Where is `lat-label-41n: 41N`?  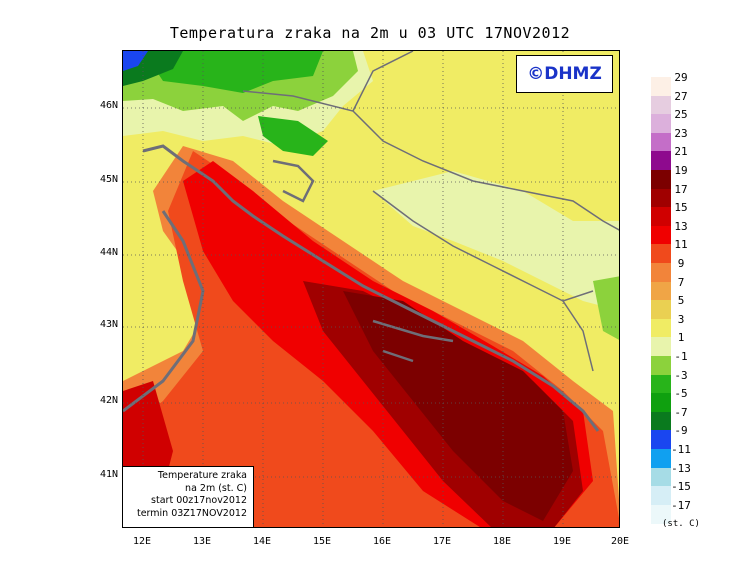 lat-label-41n: 41N is located at coordinates (108, 474).